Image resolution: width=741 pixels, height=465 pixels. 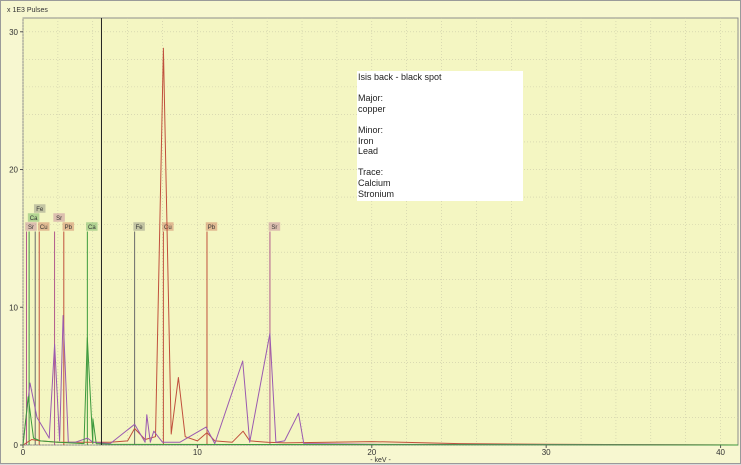 I want to click on x-tick-label: 20, so click(x=371, y=452).